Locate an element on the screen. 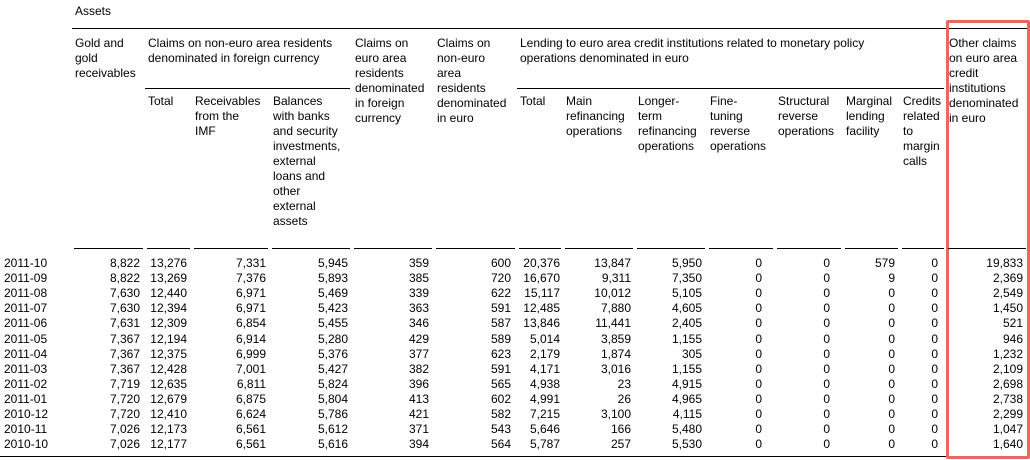 The image size is (1030, 460). cell-value: 591 is located at coordinates (500, 368).